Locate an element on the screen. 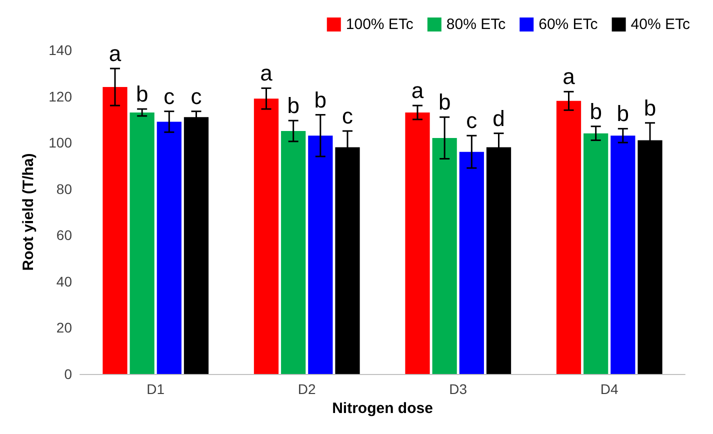 Image resolution: width=713 pixels, height=434 pixels. y-tick-label: 140 is located at coordinates (60, 50).